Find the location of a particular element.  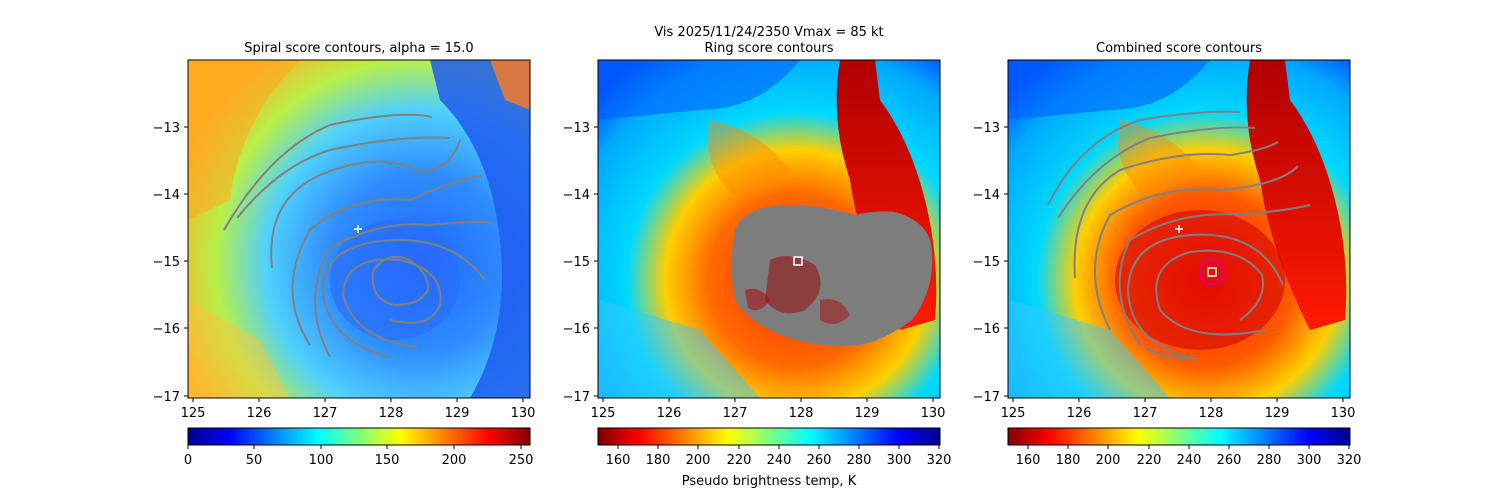

panel-spiral-yaxis: −13 −14 −15 −16 −17 is located at coordinates (170, 263).